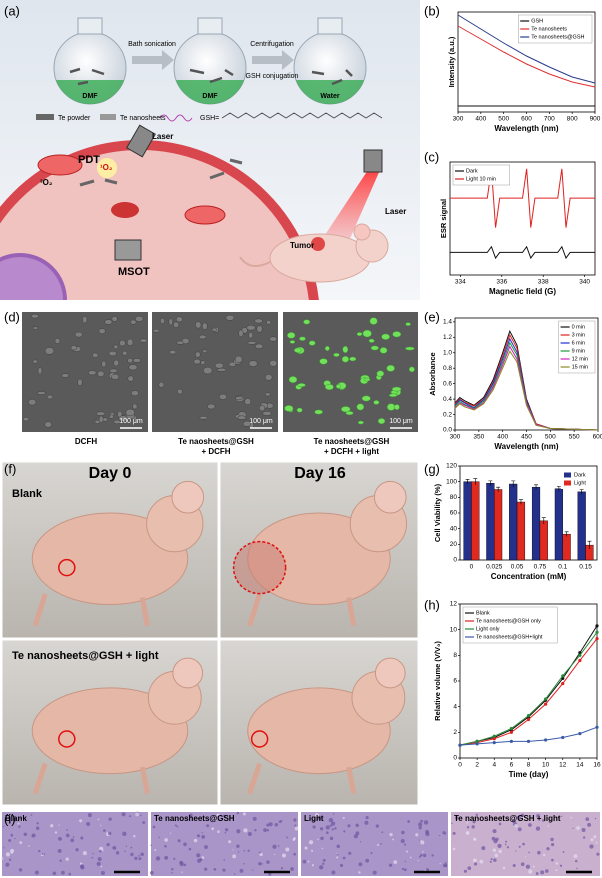 The width and height of the screenshot is (602, 878). Describe the element at coordinates (577, 347) in the screenshot. I see `legend-box` at that location.